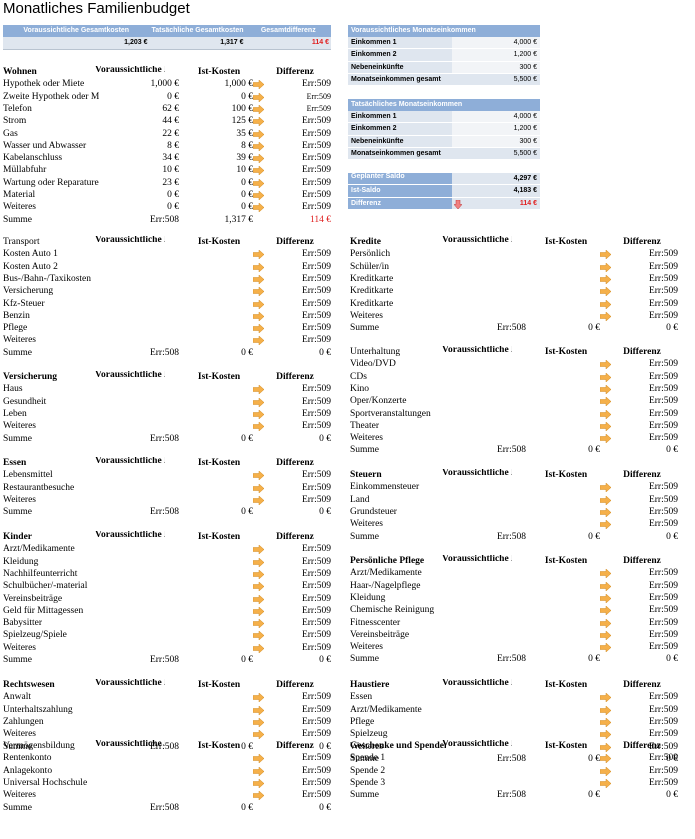  What do you see at coordinates (175, 84) in the screenshot?
I see `expense-row: Hypothek oder Miete 1,000 € 1,000 € Err:509` at bounding box center [175, 84].